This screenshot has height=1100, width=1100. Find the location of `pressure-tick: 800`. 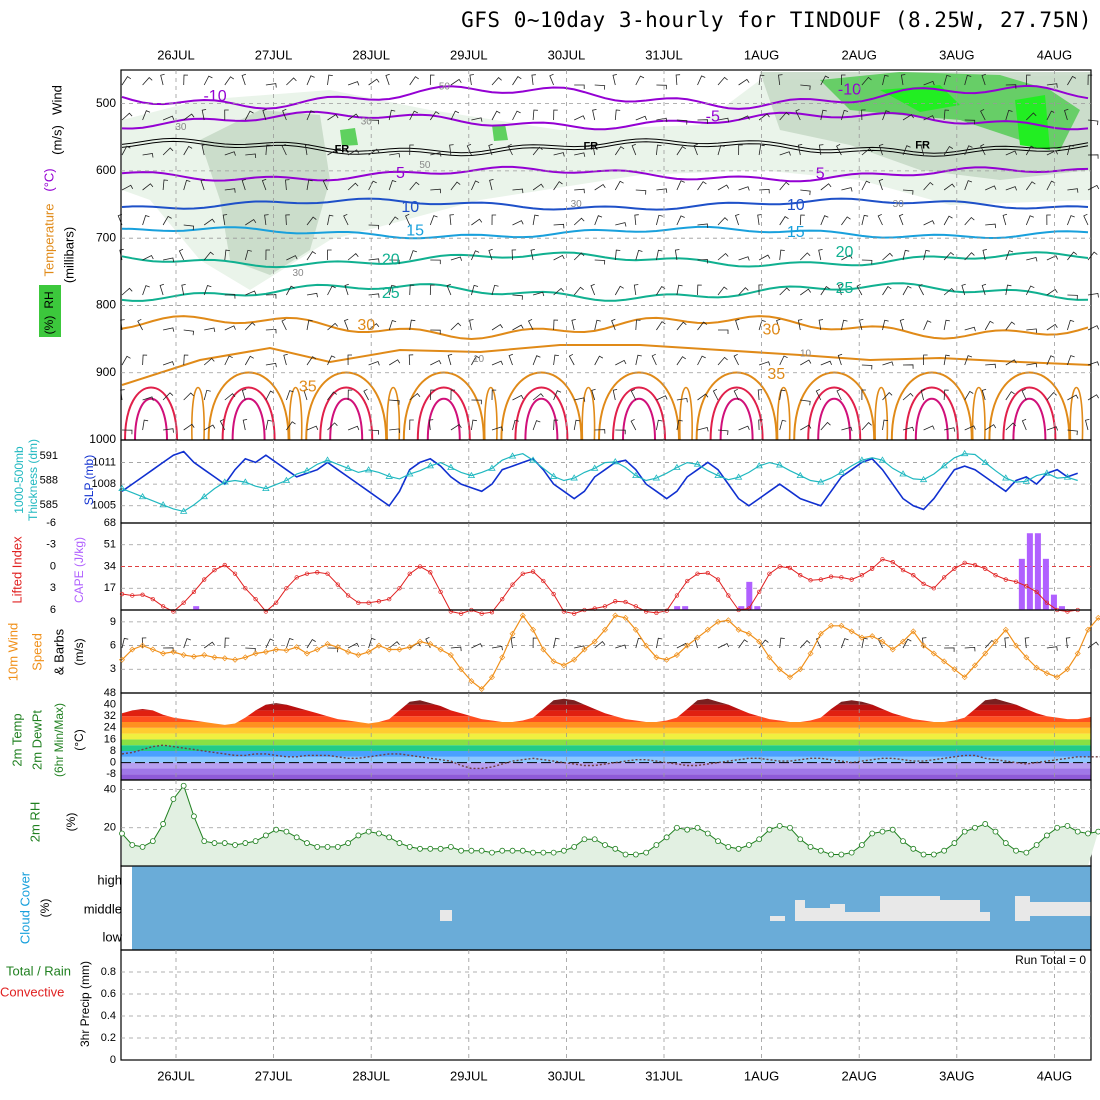

pressure-tick: 800 is located at coordinates (106, 305).